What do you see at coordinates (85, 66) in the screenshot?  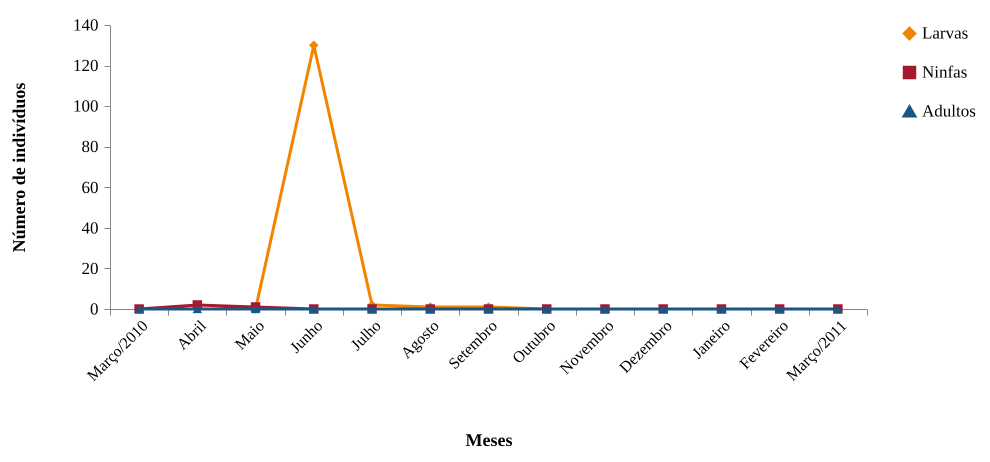 I see `y-tick-label: 120` at bounding box center [85, 66].